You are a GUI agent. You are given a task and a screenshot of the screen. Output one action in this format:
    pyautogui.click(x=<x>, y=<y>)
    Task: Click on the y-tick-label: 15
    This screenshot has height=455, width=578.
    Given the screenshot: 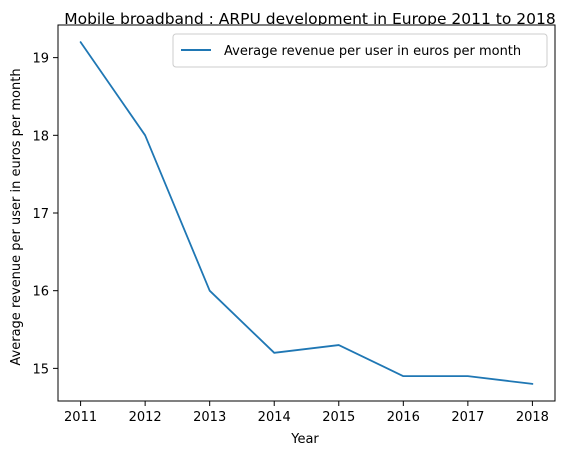 What is the action you would take?
    pyautogui.click(x=40, y=369)
    